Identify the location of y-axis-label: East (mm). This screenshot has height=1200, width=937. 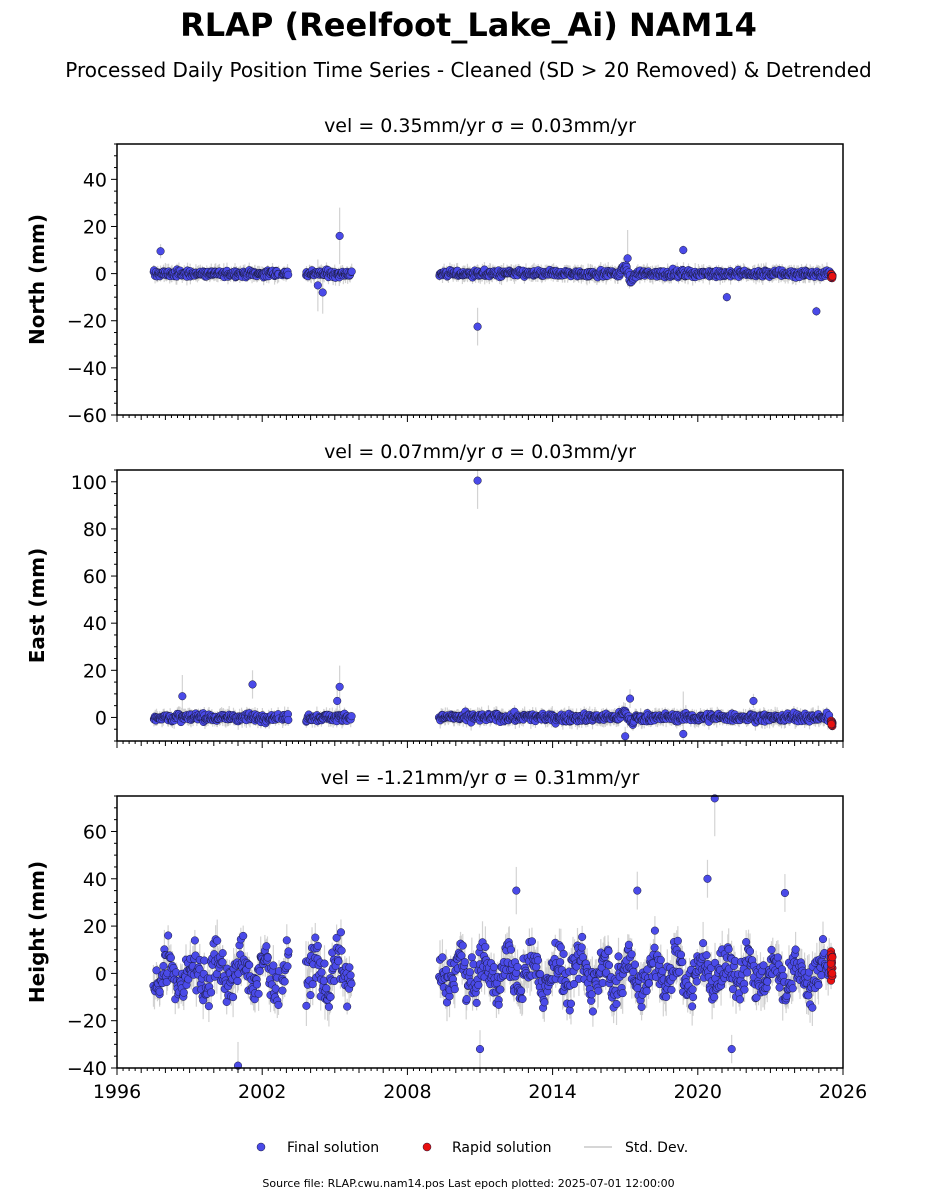
(37, 606).